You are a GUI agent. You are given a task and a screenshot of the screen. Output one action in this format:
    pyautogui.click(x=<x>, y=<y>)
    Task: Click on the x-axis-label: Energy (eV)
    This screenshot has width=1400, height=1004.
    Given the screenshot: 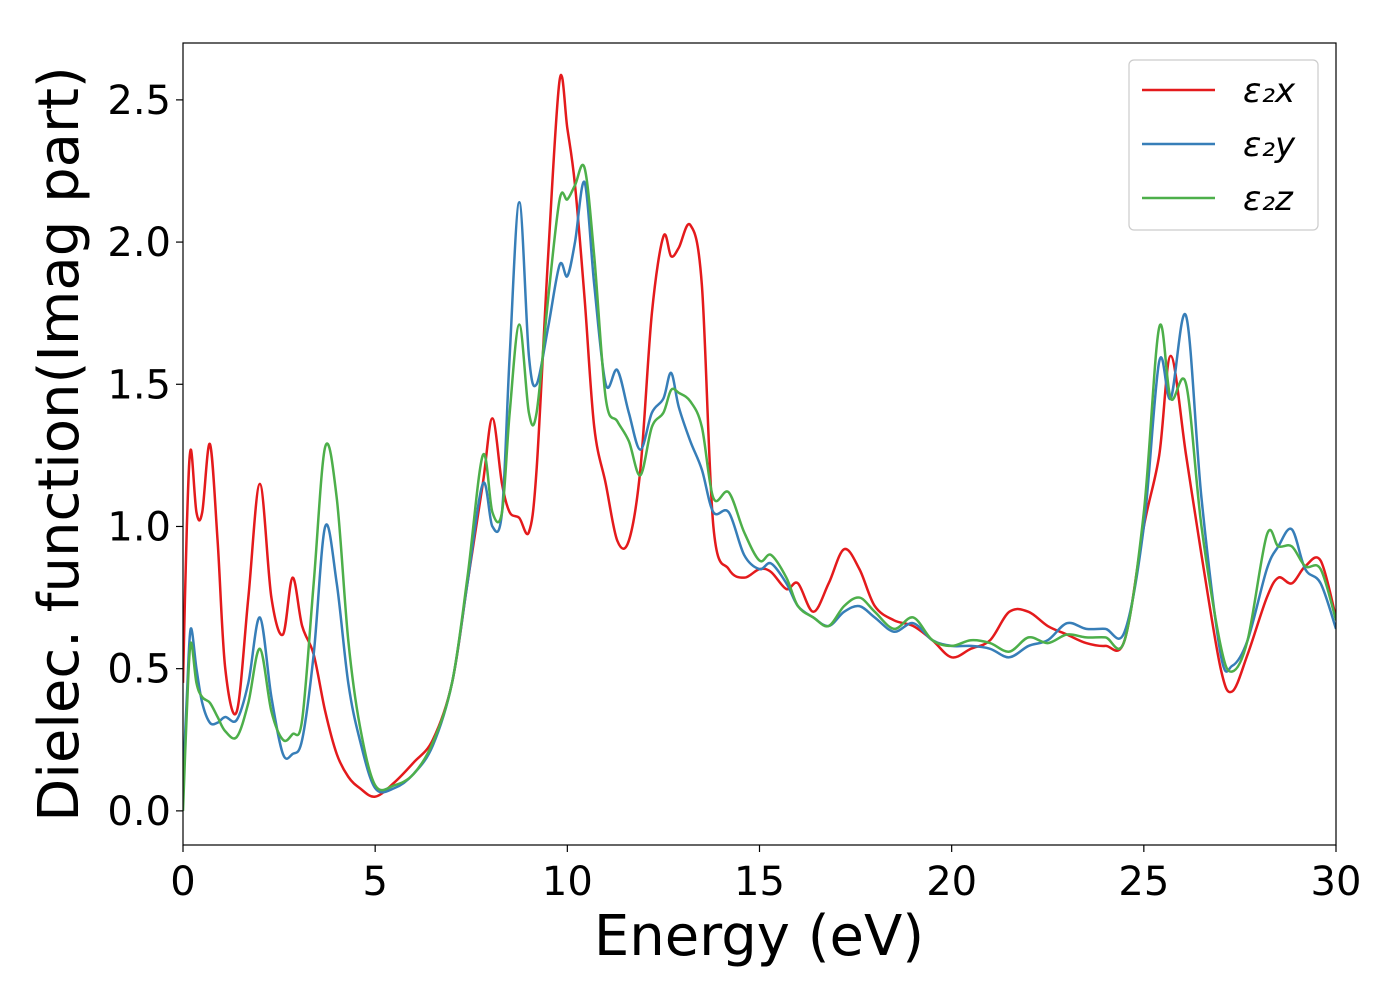 What is the action you would take?
    pyautogui.click(x=759, y=936)
    